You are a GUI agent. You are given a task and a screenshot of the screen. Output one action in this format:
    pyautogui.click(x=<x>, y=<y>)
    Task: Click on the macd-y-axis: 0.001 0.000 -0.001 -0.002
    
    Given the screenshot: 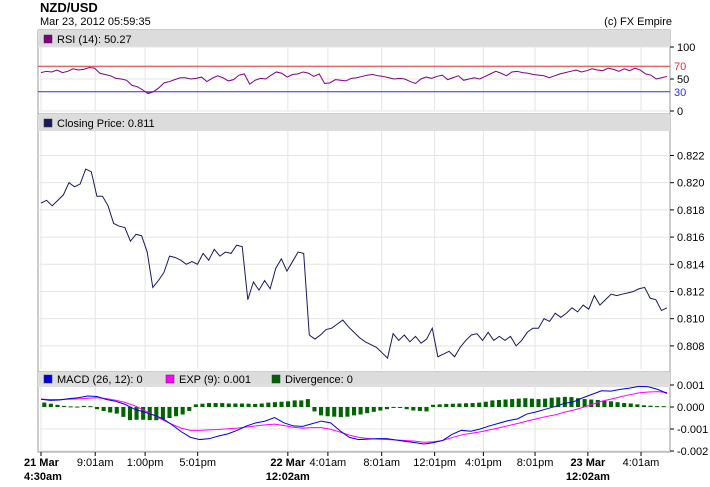 What is the action you would take?
    pyautogui.click(x=689, y=419)
    